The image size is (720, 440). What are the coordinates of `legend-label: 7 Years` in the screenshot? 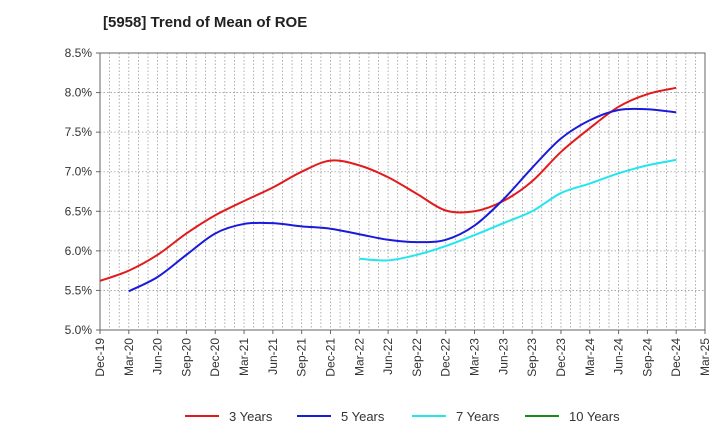 It's located at (478, 416).